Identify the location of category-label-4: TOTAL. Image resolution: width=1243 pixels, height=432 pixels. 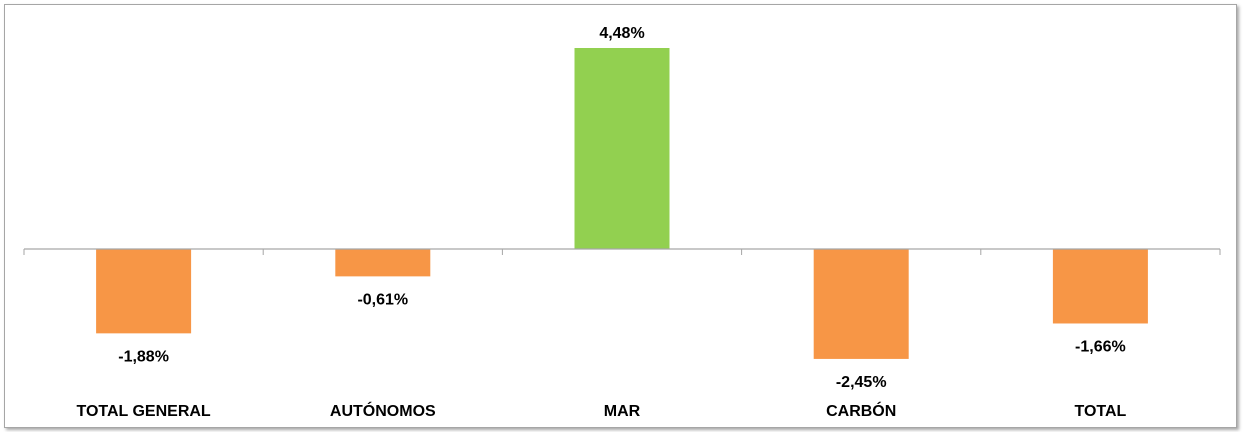
(1100, 411).